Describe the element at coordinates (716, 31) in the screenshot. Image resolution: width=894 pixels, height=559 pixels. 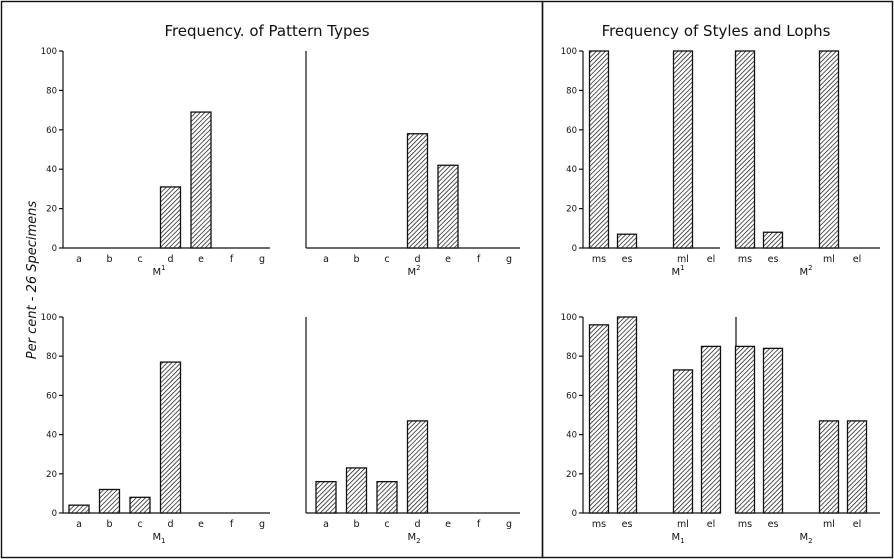
I see `title-styles-lophs: Frequency of Styles and Lophs` at that location.